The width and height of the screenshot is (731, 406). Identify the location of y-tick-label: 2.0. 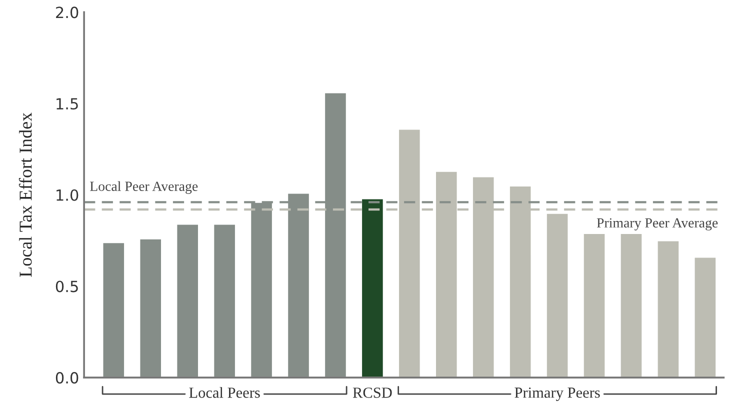
(67, 12).